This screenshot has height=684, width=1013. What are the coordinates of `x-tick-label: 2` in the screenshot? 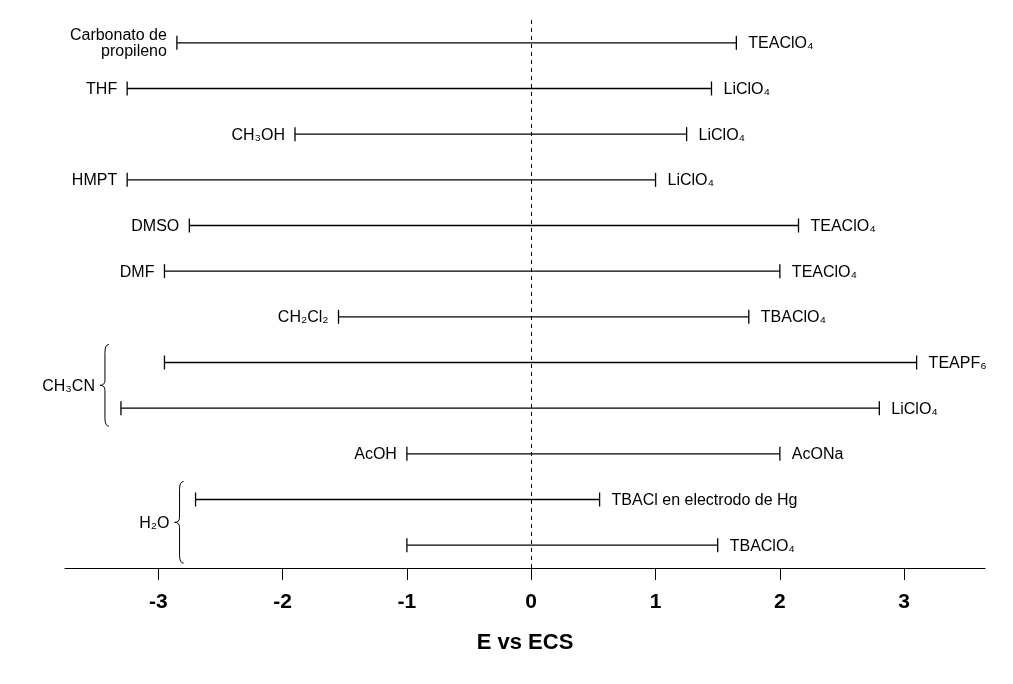 It's located at (780, 600).